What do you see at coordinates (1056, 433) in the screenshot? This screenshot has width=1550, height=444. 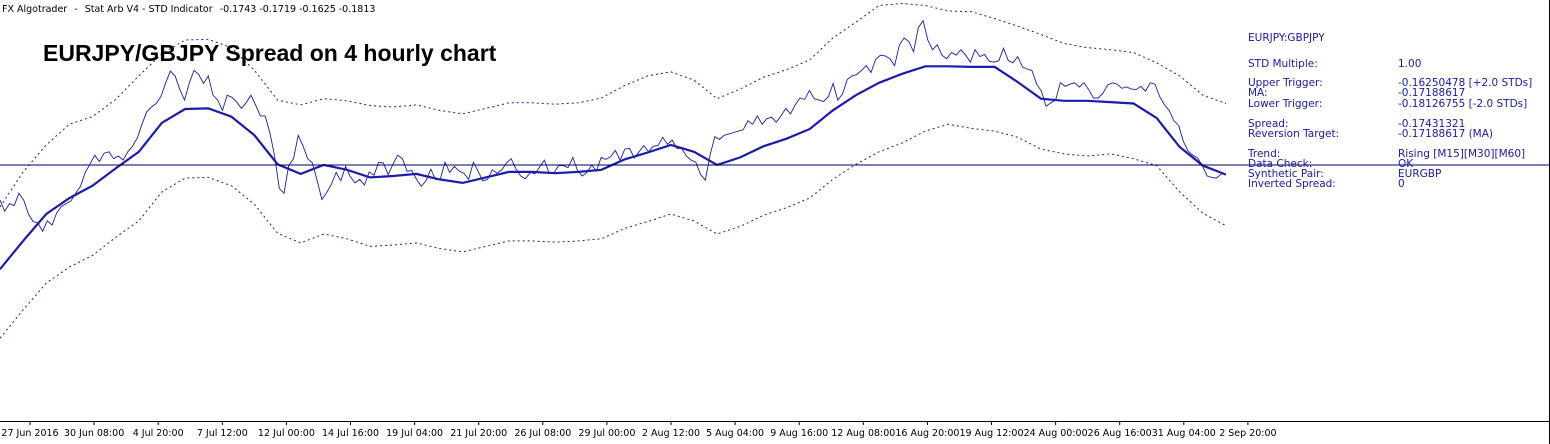 I see `x-tick-label: 24 Aug 00:00` at bounding box center [1056, 433].